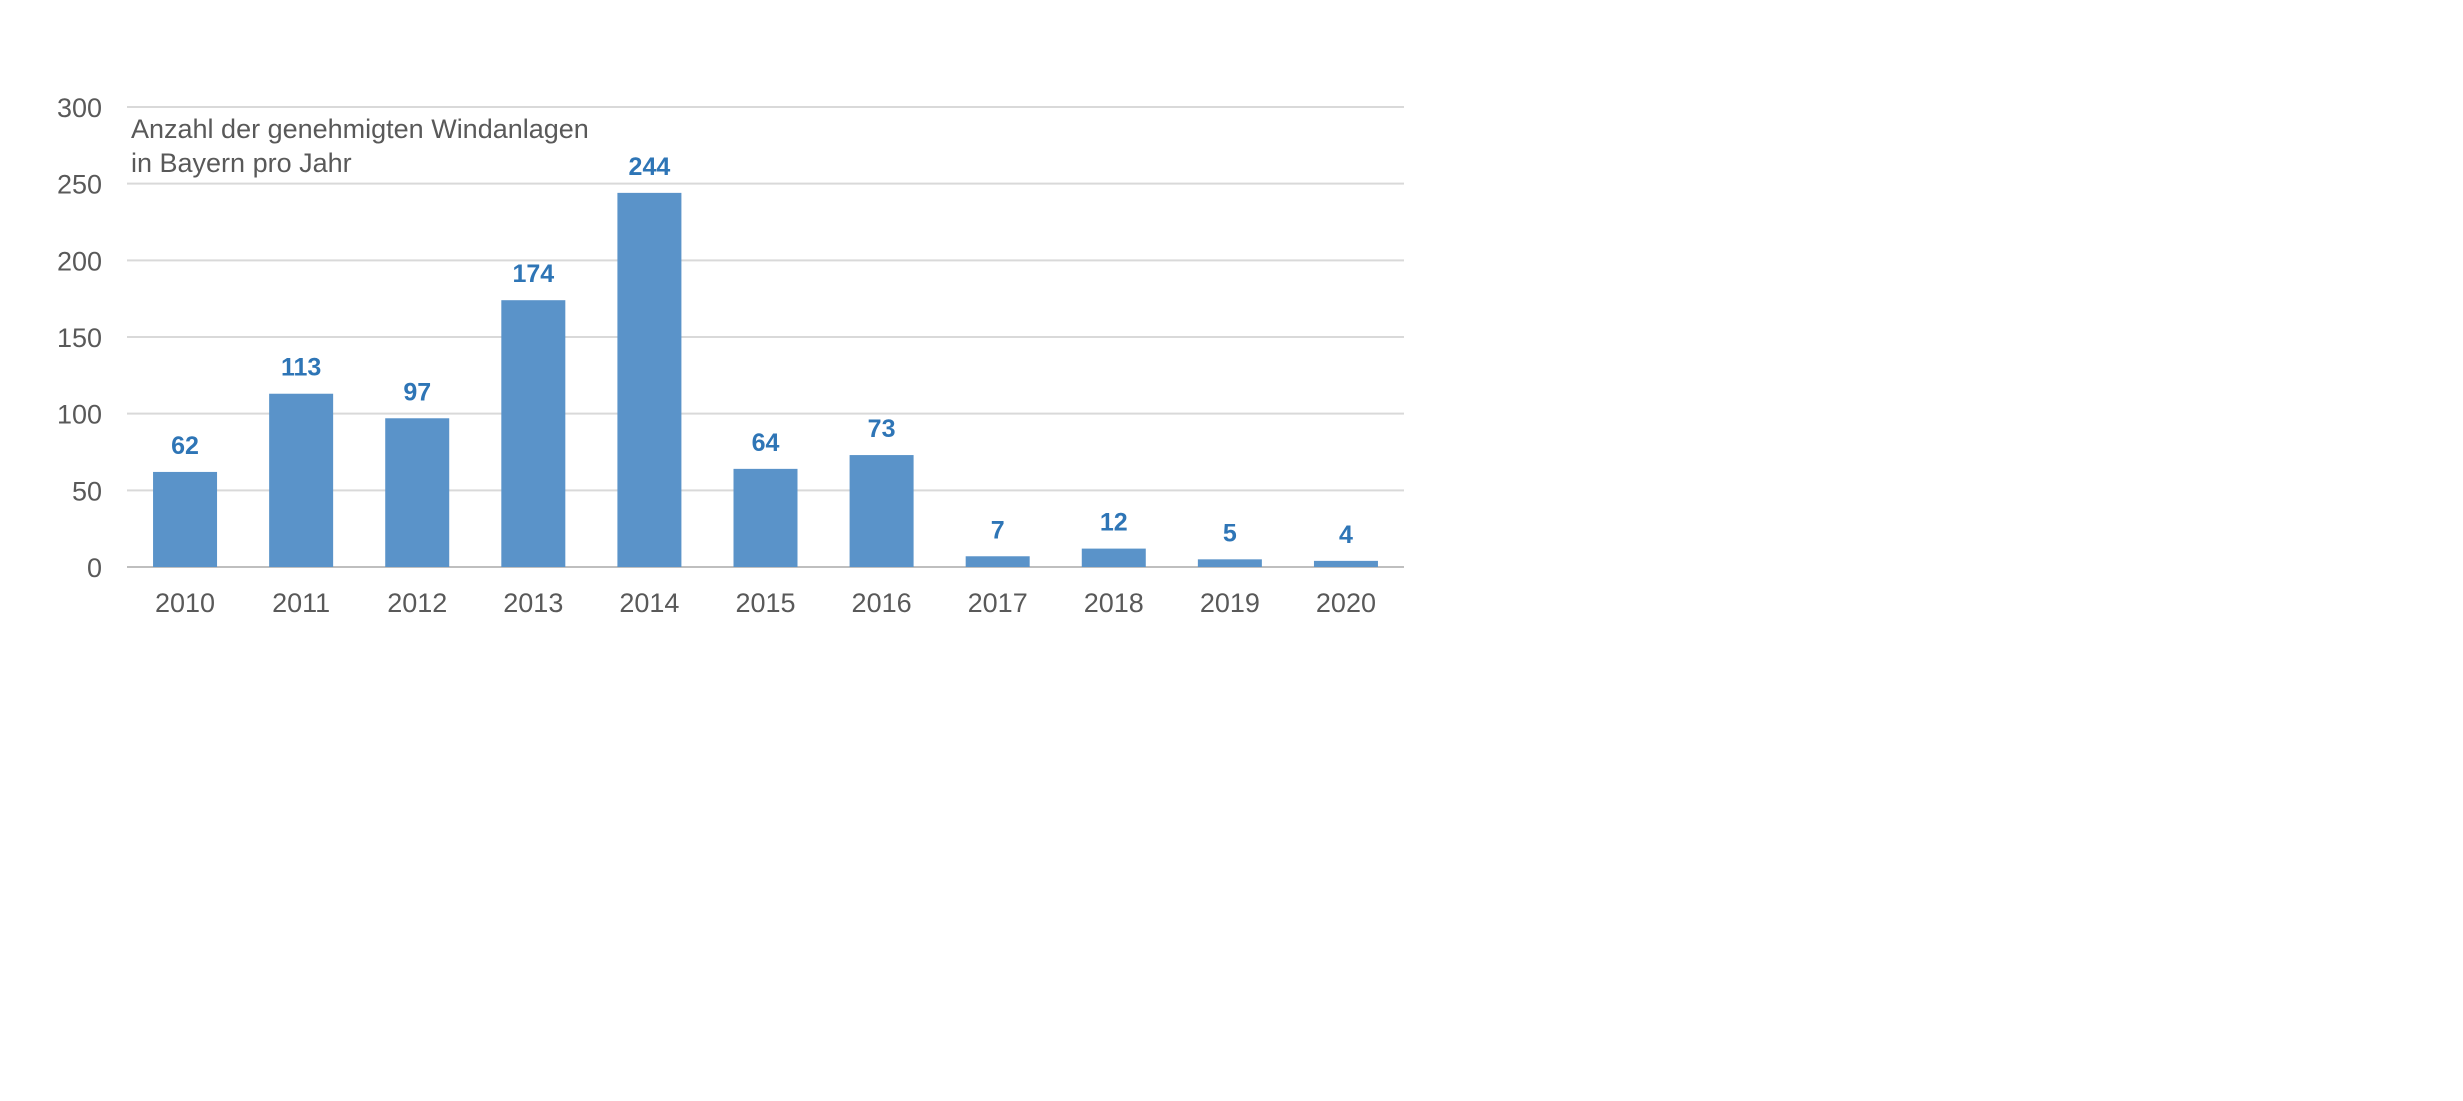 This screenshot has width=2463, height=1101. I want to click on x-tick-label: 2017, so click(998, 603).